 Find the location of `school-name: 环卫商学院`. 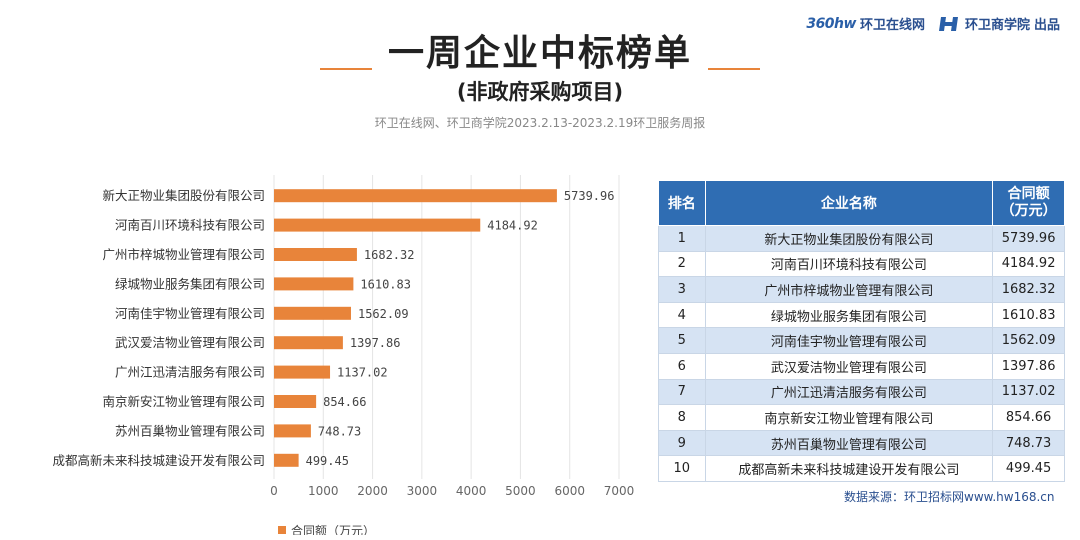

school-name: 环卫商学院 is located at coordinates (997, 25).